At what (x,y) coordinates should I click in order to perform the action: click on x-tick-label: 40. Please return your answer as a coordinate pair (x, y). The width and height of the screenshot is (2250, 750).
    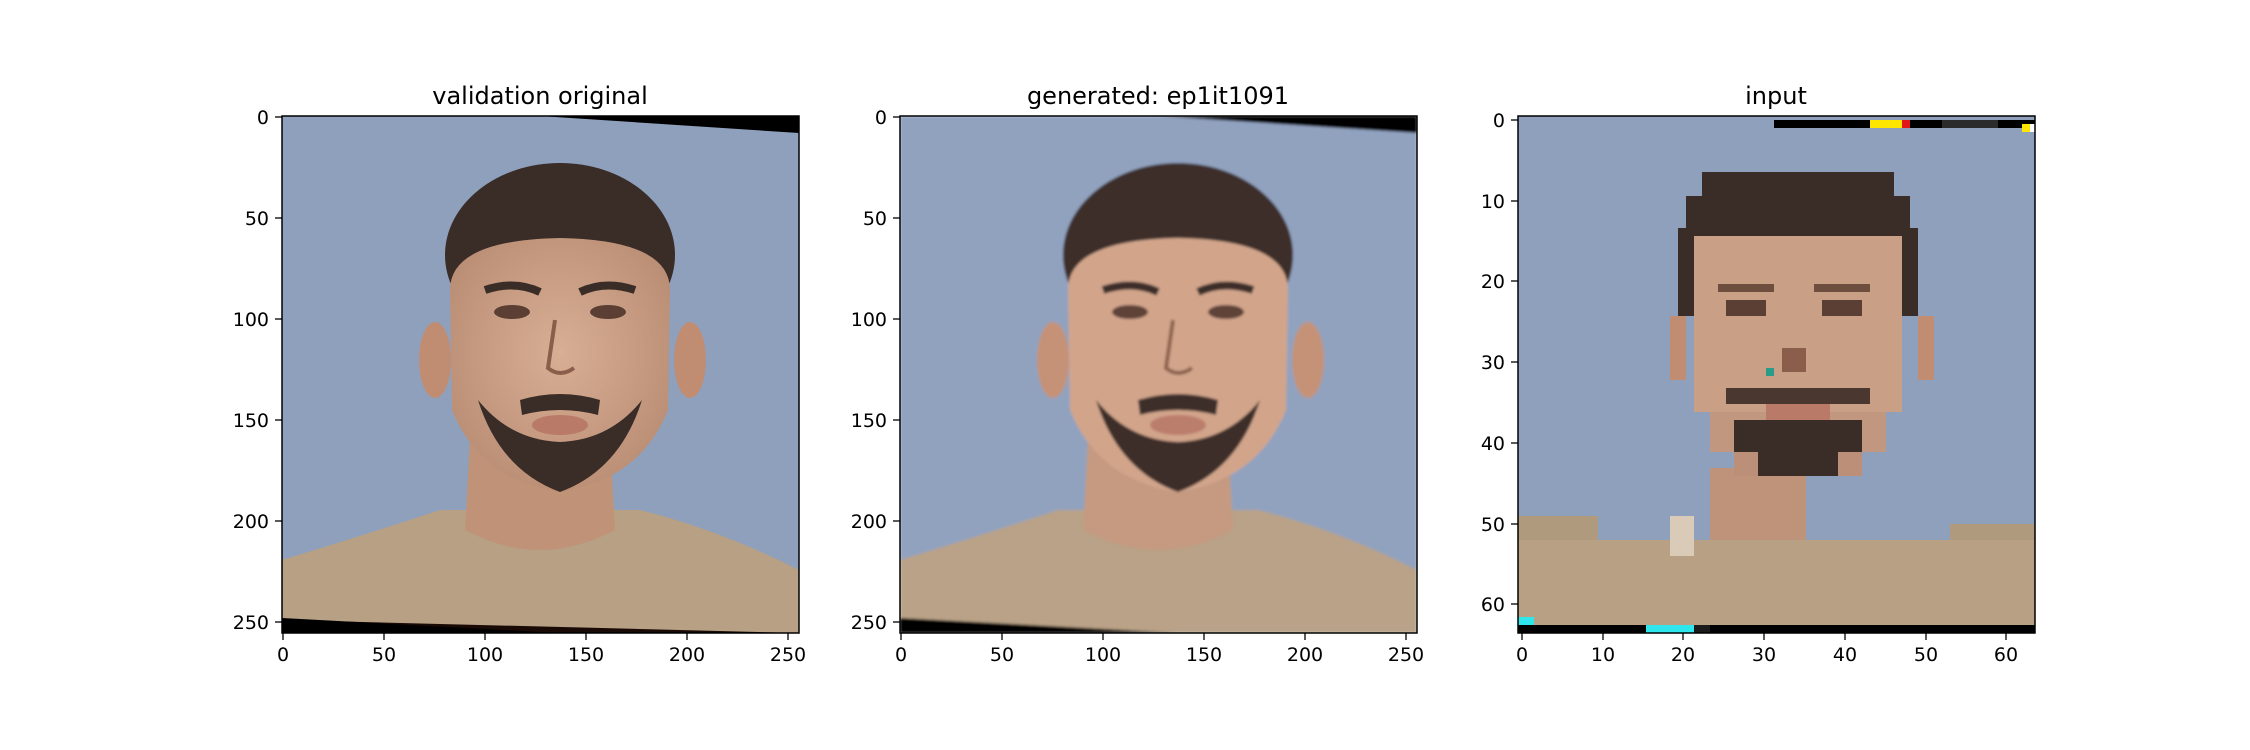
    Looking at the image, I should click on (1845, 655).